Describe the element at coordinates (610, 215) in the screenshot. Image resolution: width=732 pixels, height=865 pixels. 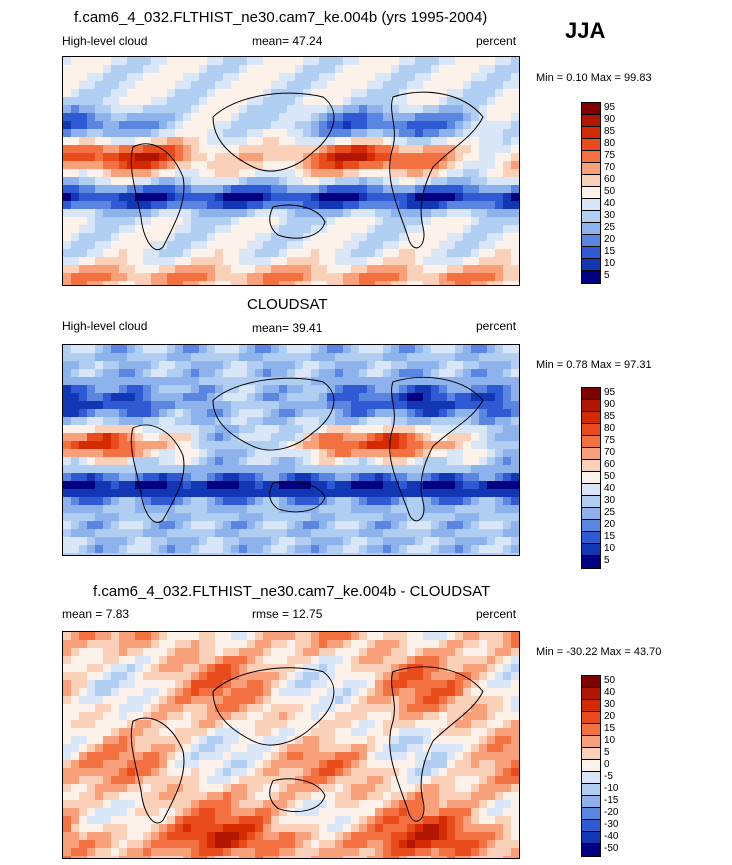
I see `colorbar-tick-label: 30` at that location.